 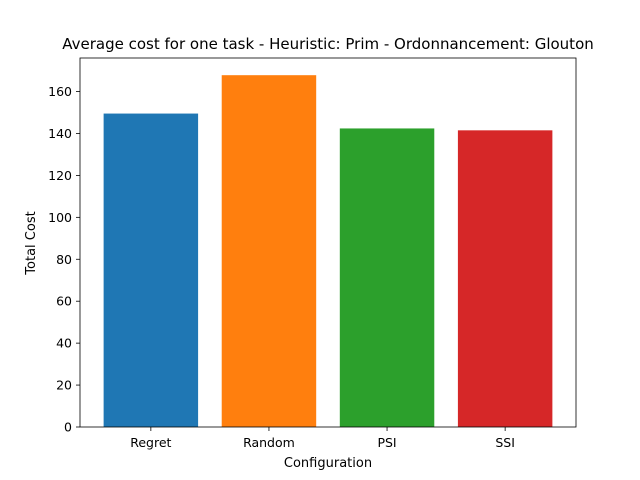 What do you see at coordinates (64, 385) in the screenshot?
I see `y-tick-label: 20` at bounding box center [64, 385].